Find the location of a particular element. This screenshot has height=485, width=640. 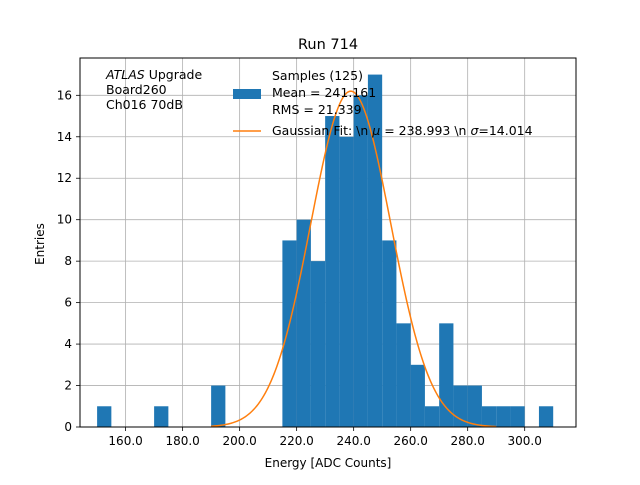

annotation-line: Ch016 70dB is located at coordinates (144, 104).